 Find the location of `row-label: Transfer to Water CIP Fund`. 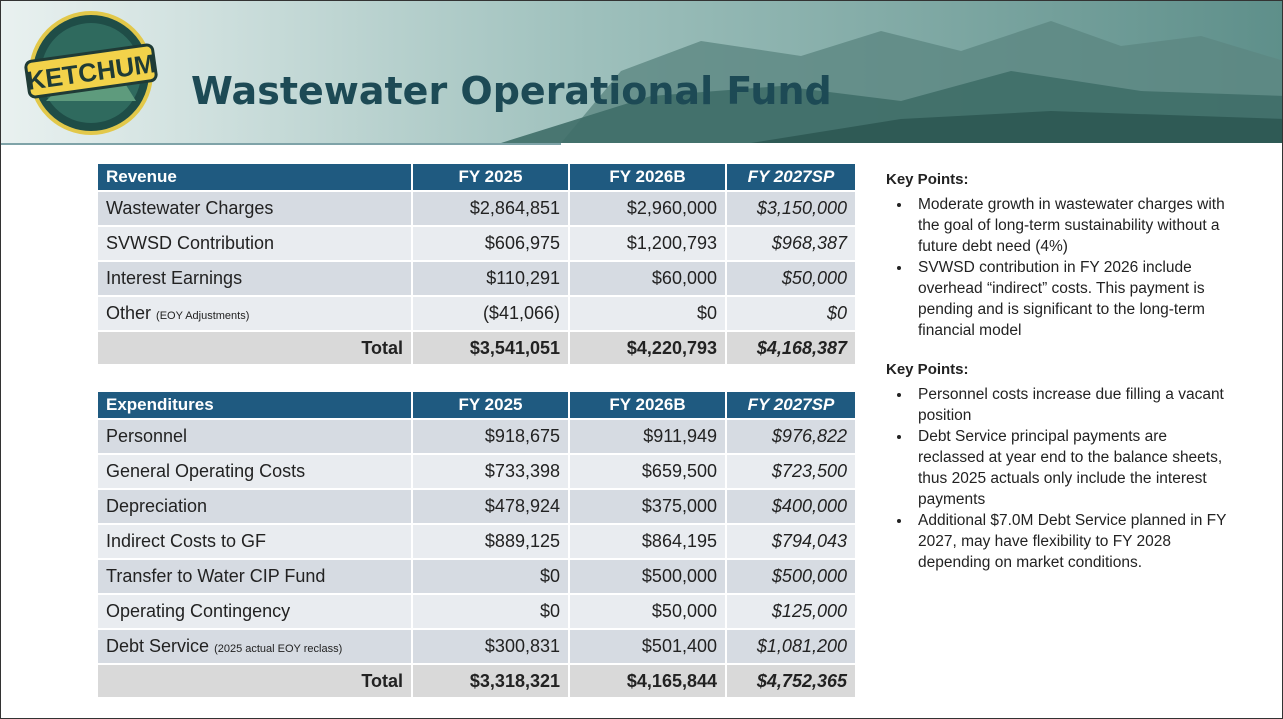

row-label: Transfer to Water CIP Fund is located at coordinates (254, 576).